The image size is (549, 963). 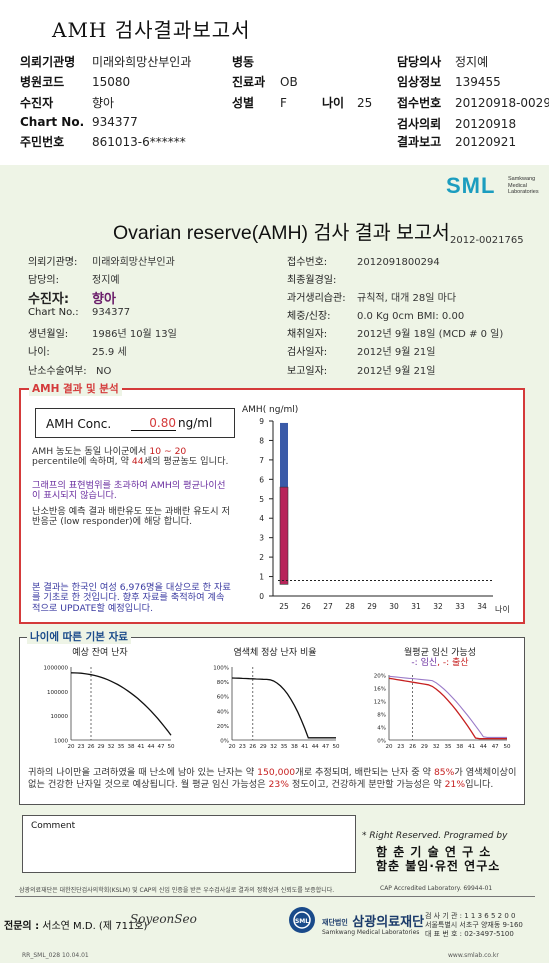 I want to click on header-field-doctor: 담당의사 정지예, so click(x=443, y=62).